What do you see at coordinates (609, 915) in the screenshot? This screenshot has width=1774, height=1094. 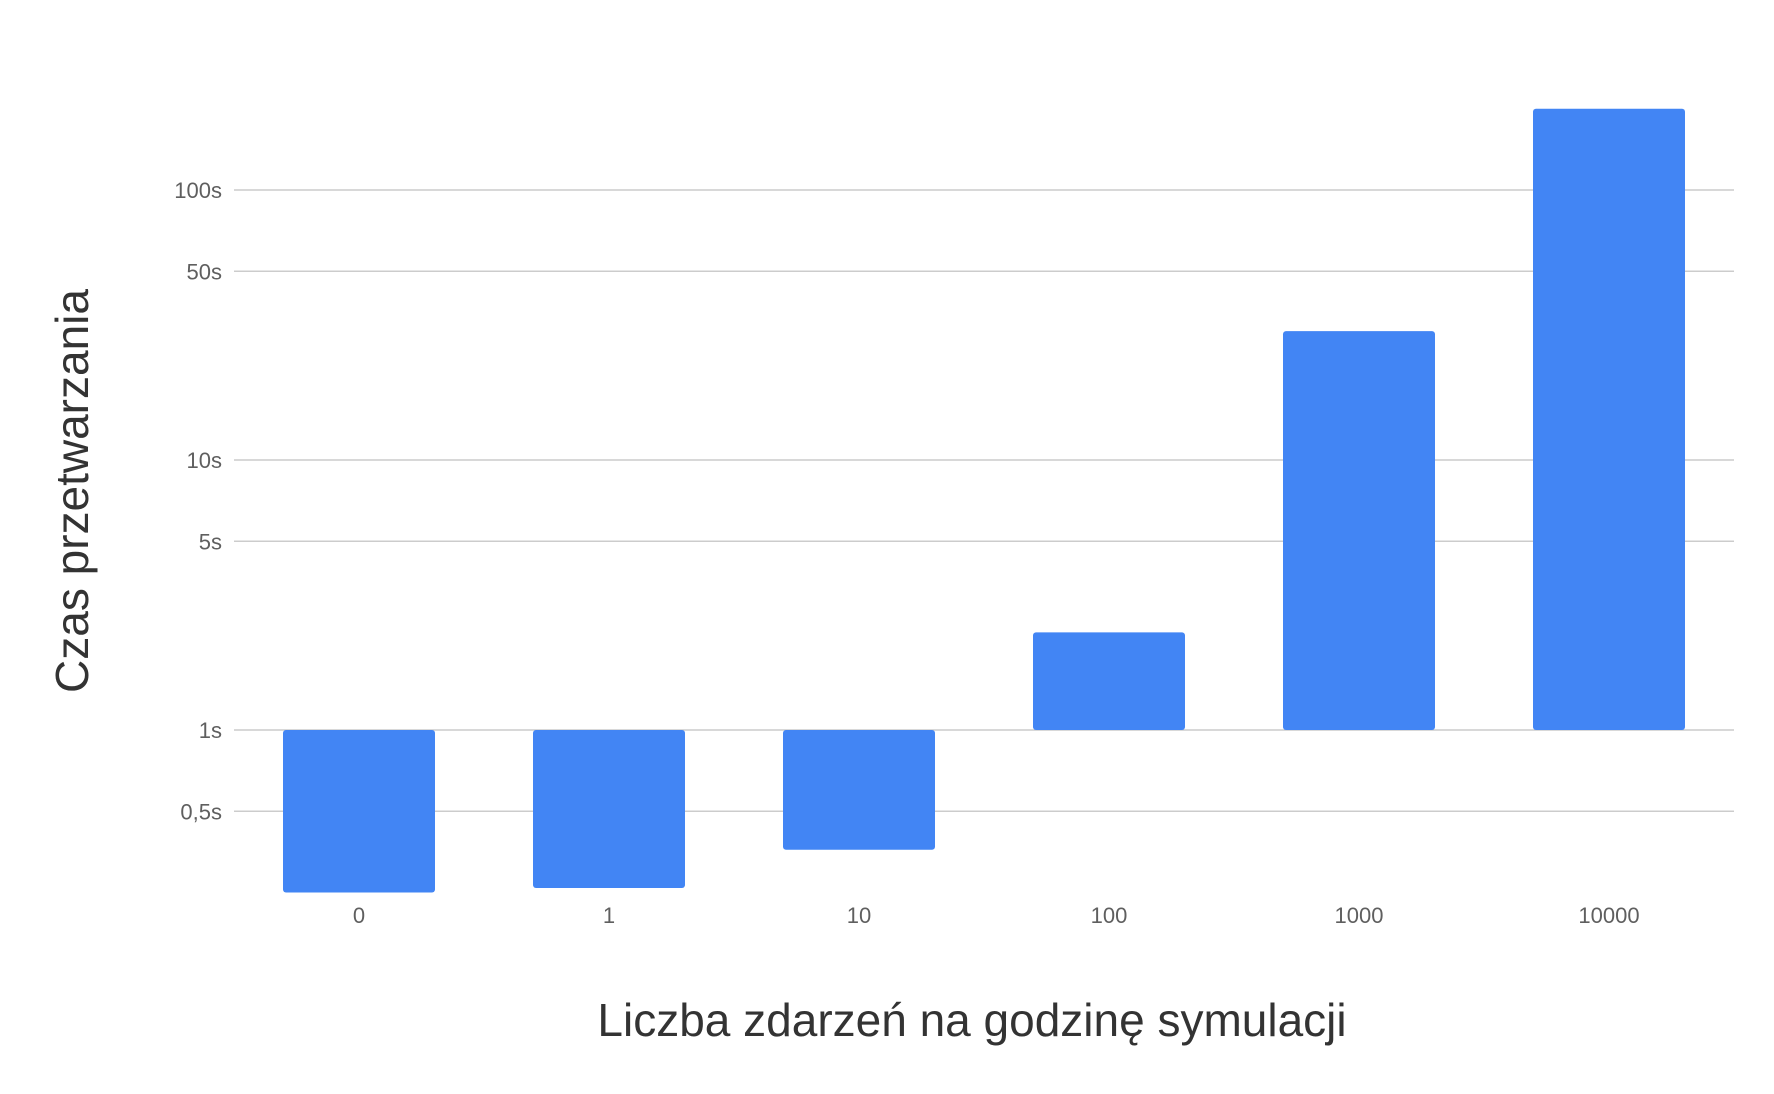 I see `x-tick-label: 1` at bounding box center [609, 915].